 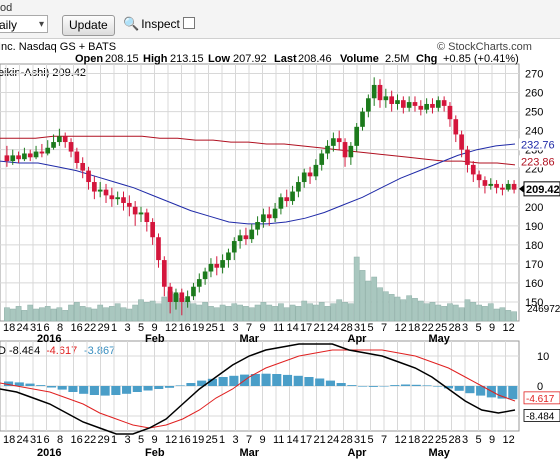 I want to click on x-tick-label: 9, so click(x=492, y=440).